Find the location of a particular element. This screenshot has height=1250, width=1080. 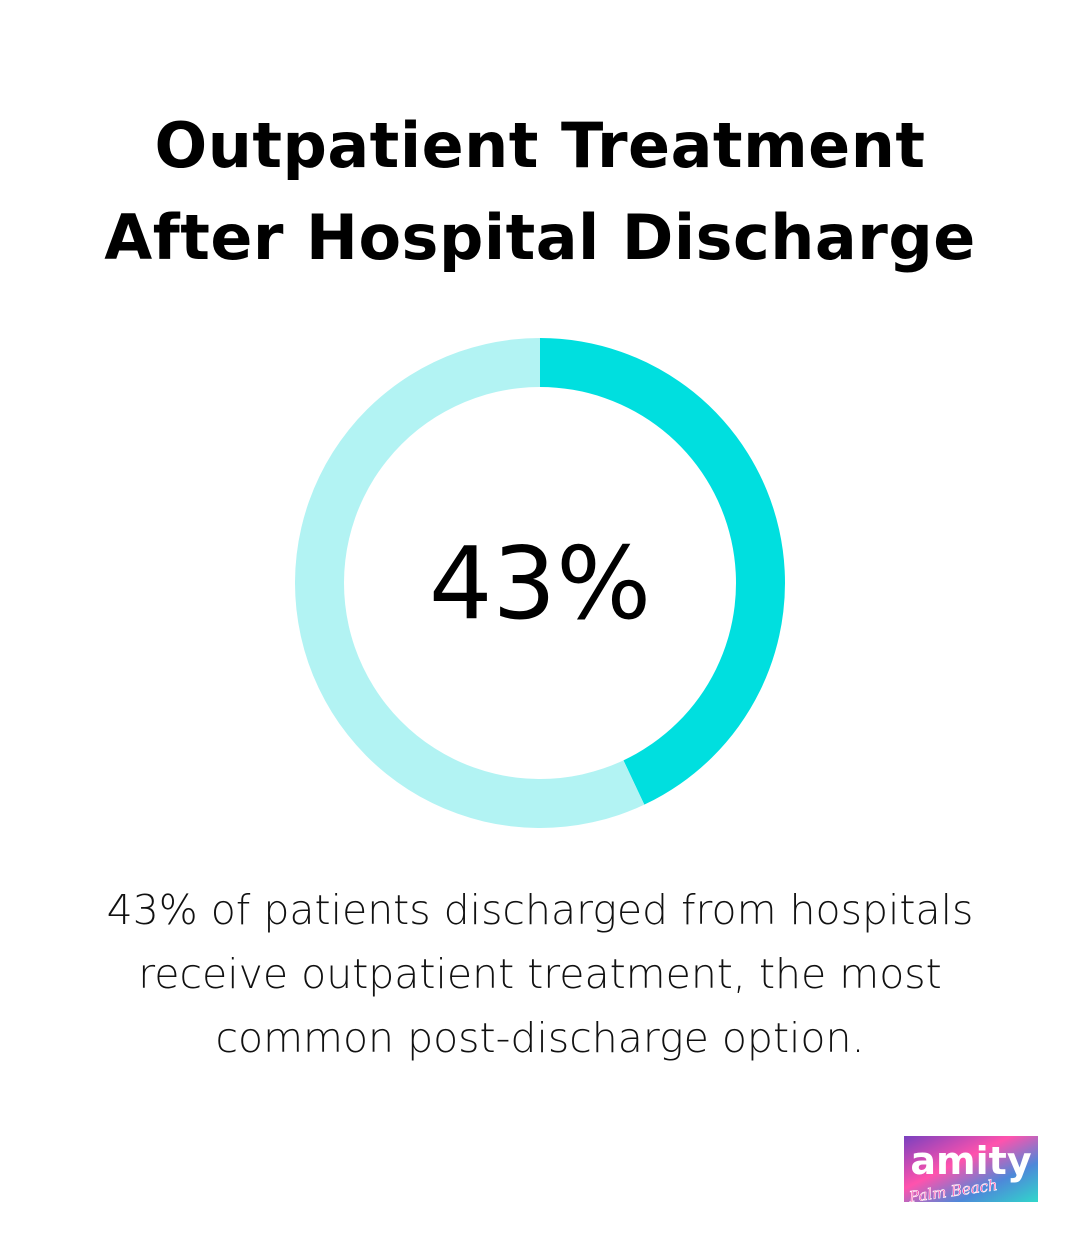

logo-background is located at coordinates (971, 1169).